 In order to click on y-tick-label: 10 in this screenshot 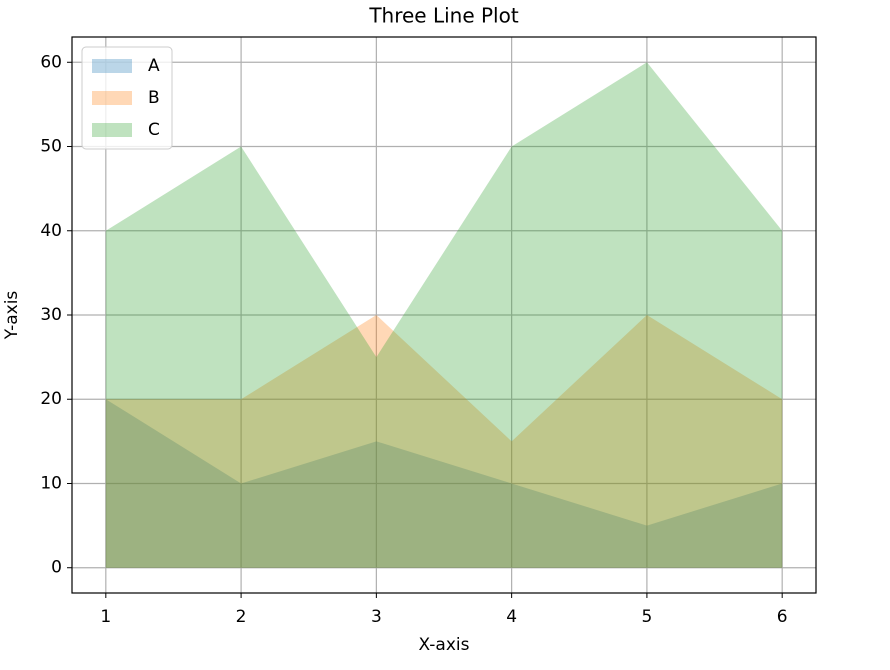, I will do `click(51, 483)`.